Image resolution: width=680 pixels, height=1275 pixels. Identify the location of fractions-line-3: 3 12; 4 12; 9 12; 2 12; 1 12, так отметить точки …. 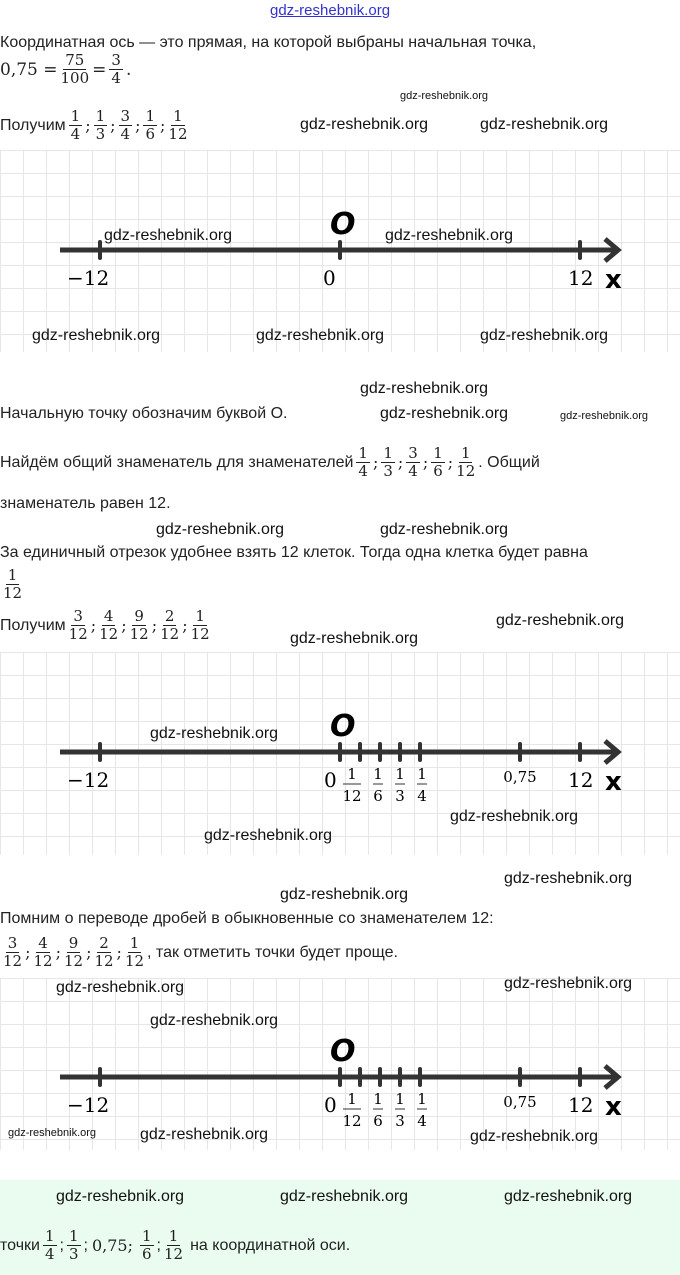
(199, 952).